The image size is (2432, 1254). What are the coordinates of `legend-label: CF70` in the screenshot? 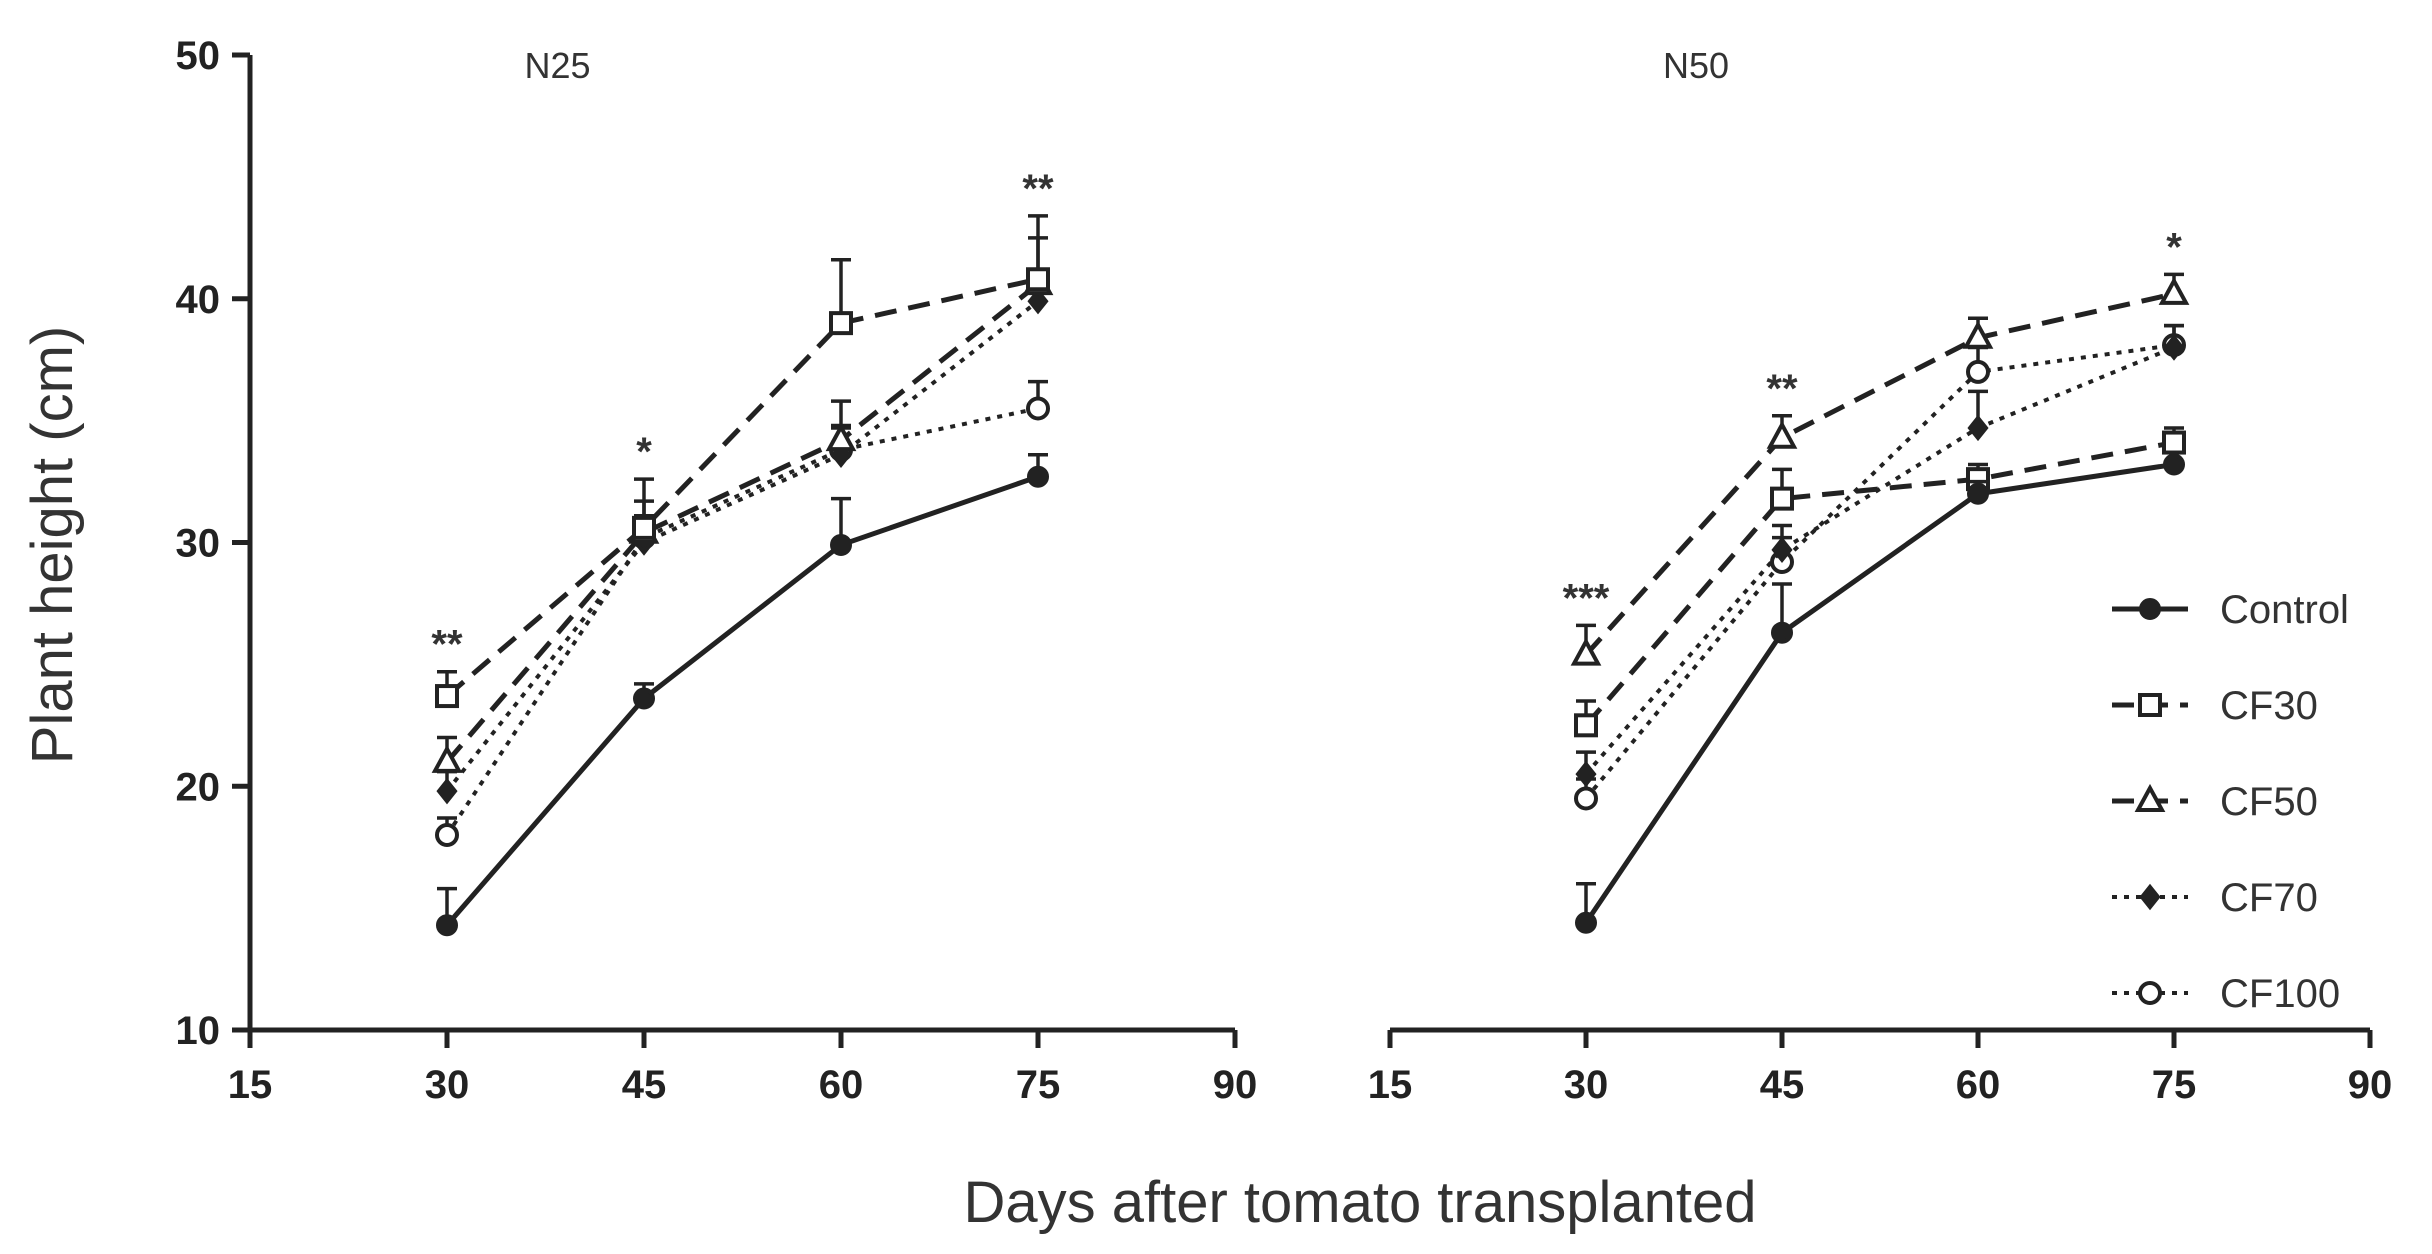 It's located at (2269, 898).